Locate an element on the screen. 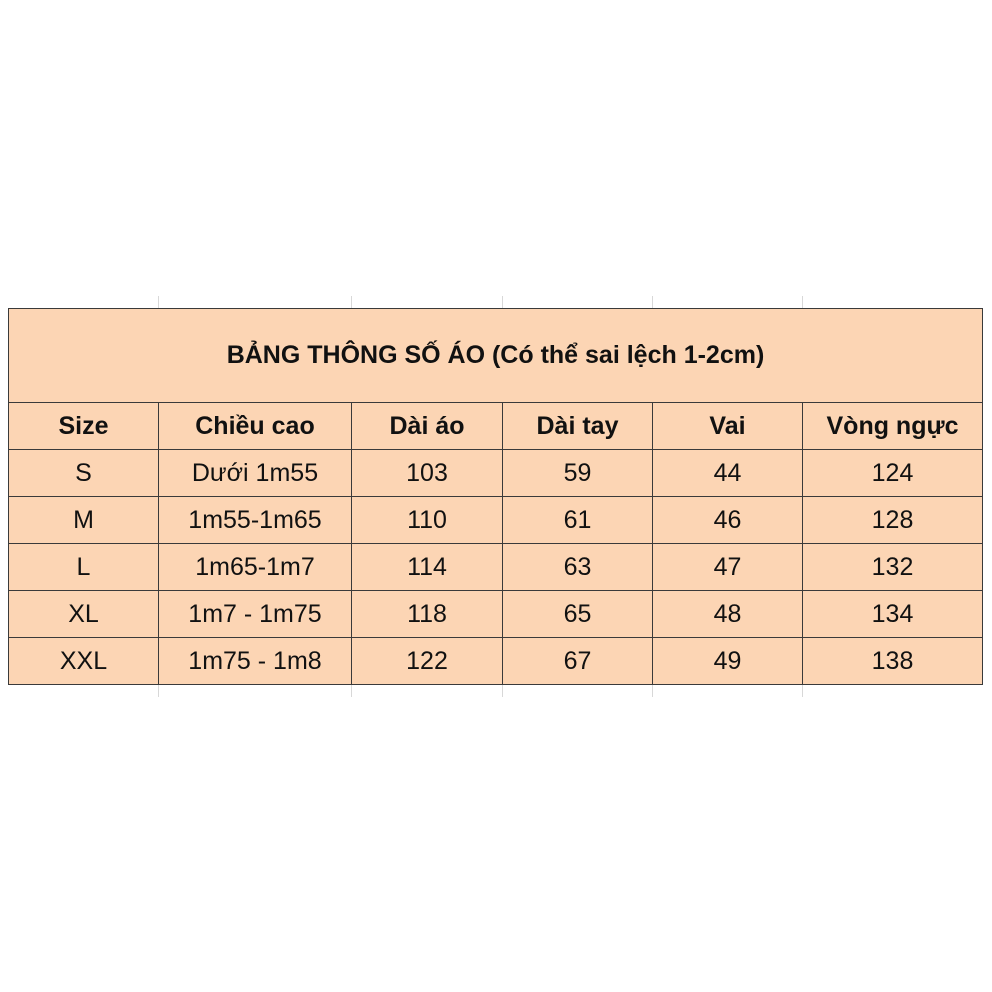  table-cell: 46 is located at coordinates (727, 520).